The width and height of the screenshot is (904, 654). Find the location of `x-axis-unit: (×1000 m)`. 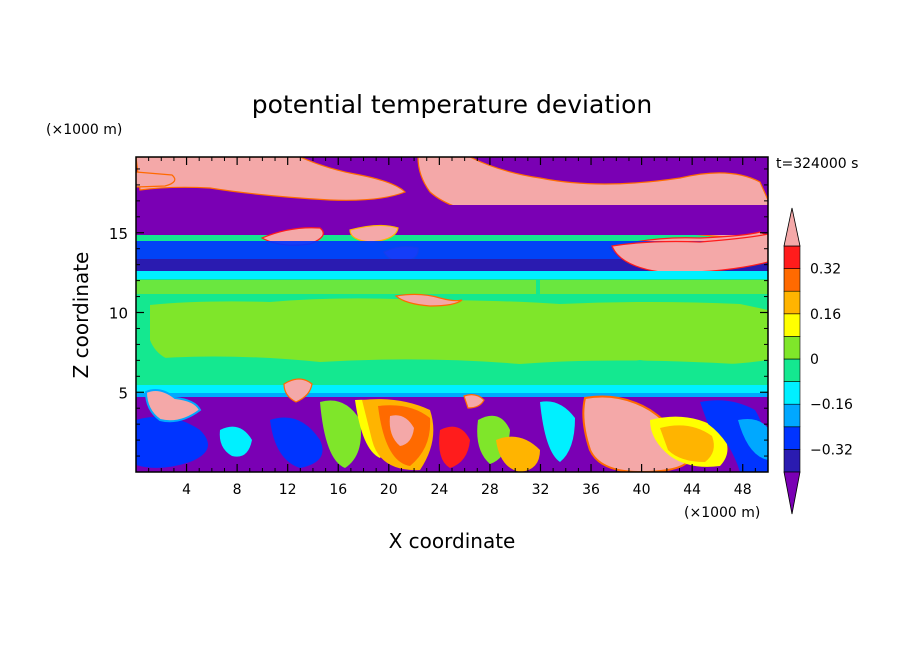

x-axis-unit: (×1000 m) is located at coordinates (722, 513).